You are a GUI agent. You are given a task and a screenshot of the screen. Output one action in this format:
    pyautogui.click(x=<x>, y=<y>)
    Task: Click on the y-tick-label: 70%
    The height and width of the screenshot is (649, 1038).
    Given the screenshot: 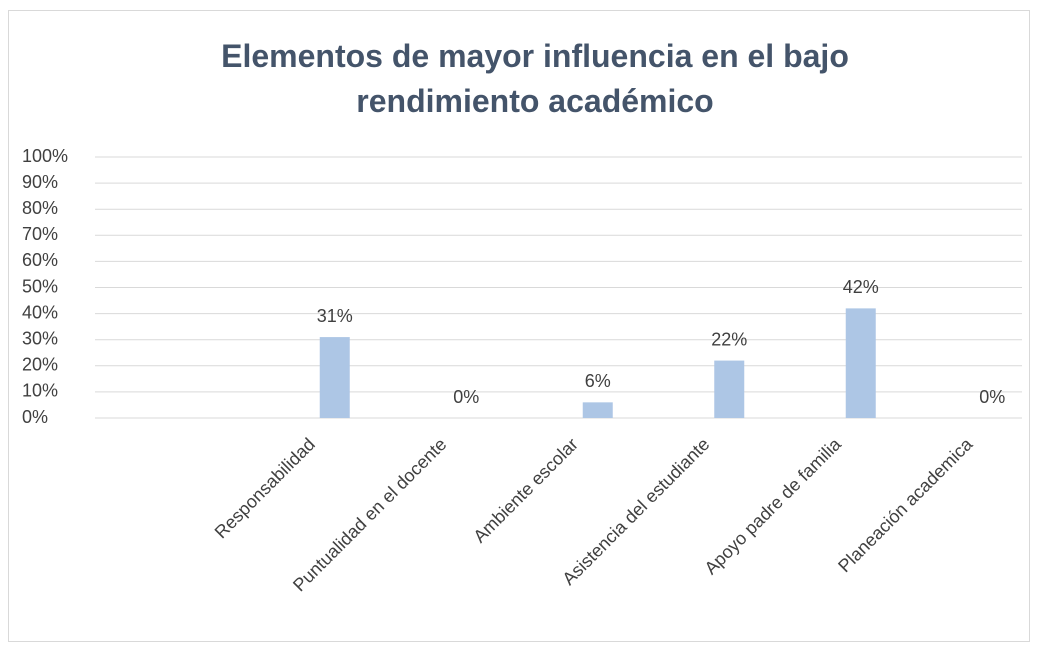 What is the action you would take?
    pyautogui.click(x=40, y=234)
    